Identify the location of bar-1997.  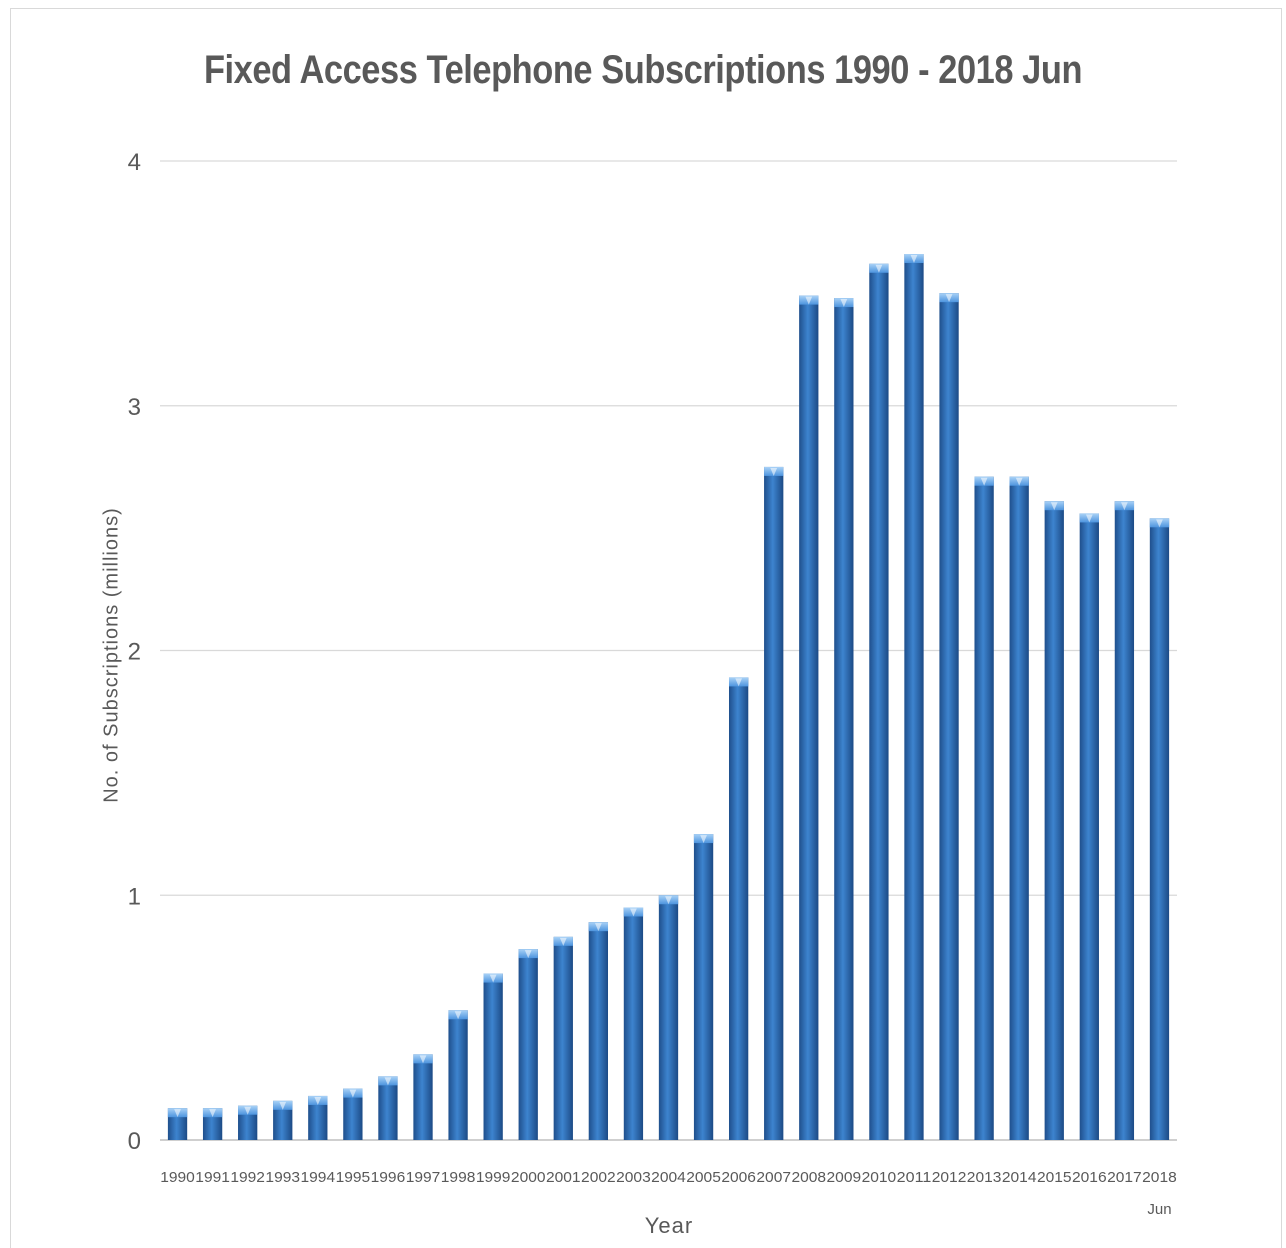
(423, 1097).